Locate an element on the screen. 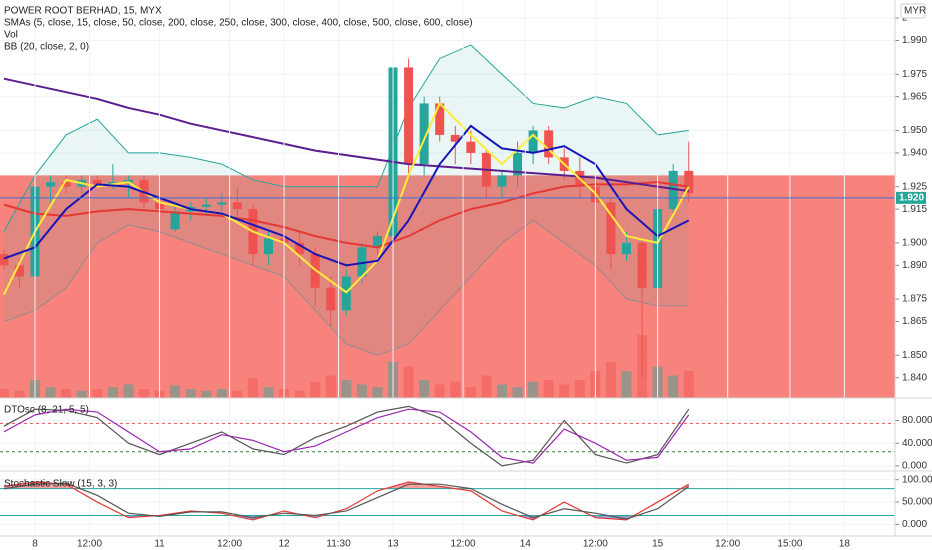  y-tick-label: 40.000 is located at coordinates (917, 443).